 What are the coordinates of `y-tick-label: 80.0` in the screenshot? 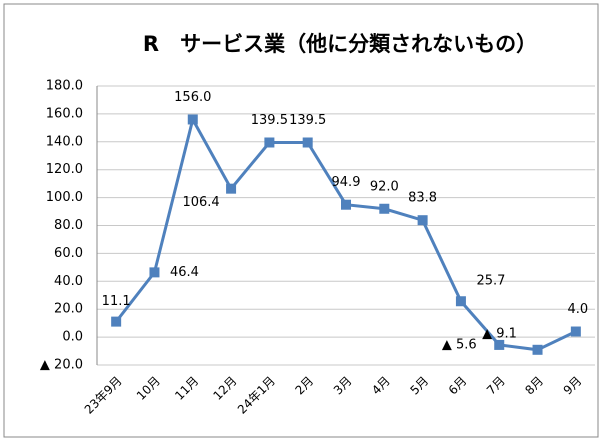 It's located at (68, 225).